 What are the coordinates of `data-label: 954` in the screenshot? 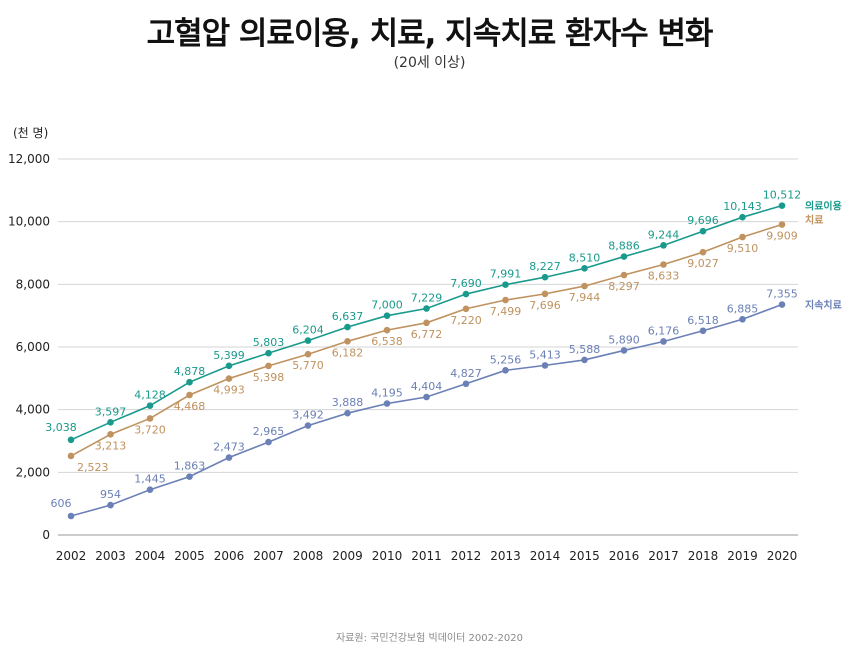 It's located at (110, 494).